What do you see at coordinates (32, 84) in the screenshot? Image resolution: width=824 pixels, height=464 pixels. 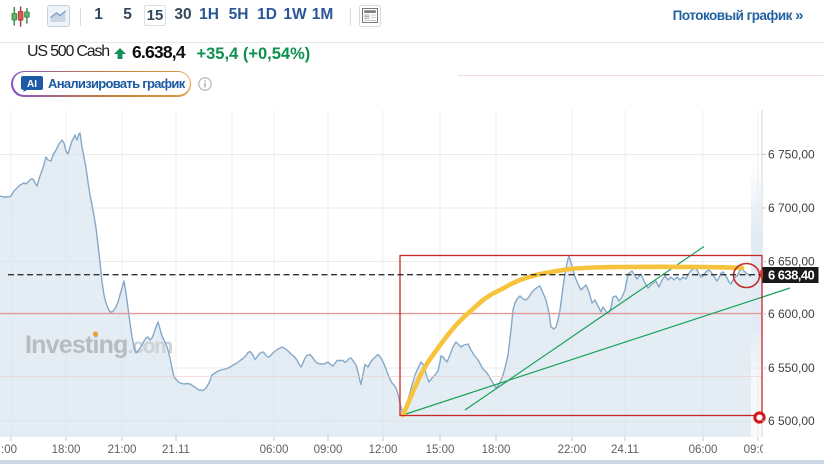 I see `svg-text: AI` at bounding box center [32, 84].